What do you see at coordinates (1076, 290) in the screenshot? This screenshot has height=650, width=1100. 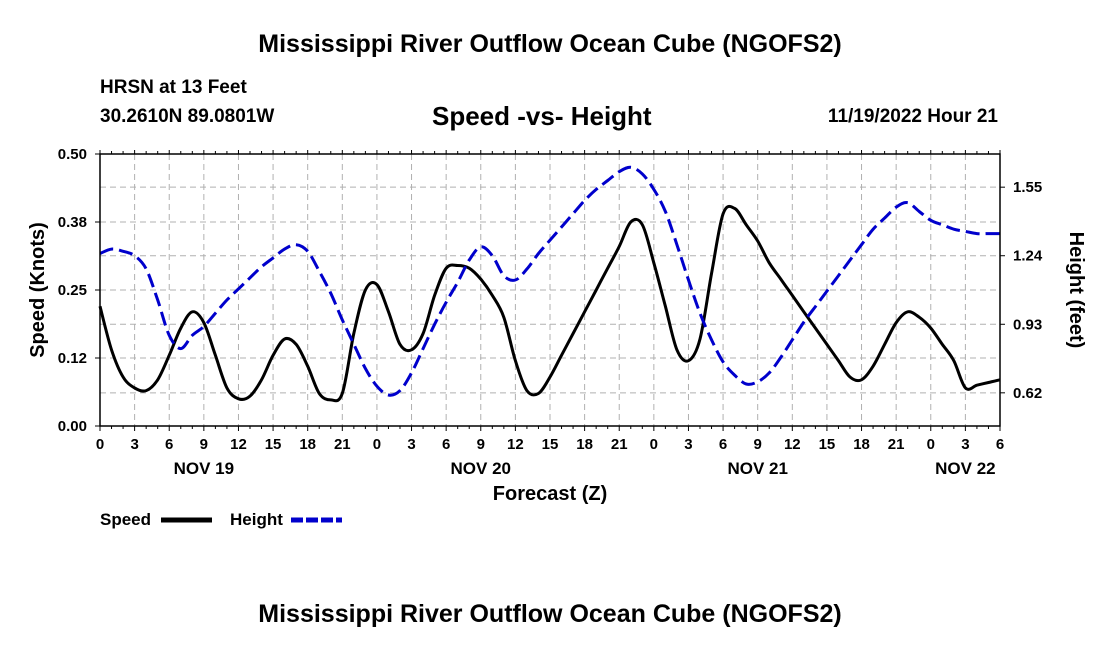 I see `y-axis-right-label: Height (feet)` at bounding box center [1076, 290].